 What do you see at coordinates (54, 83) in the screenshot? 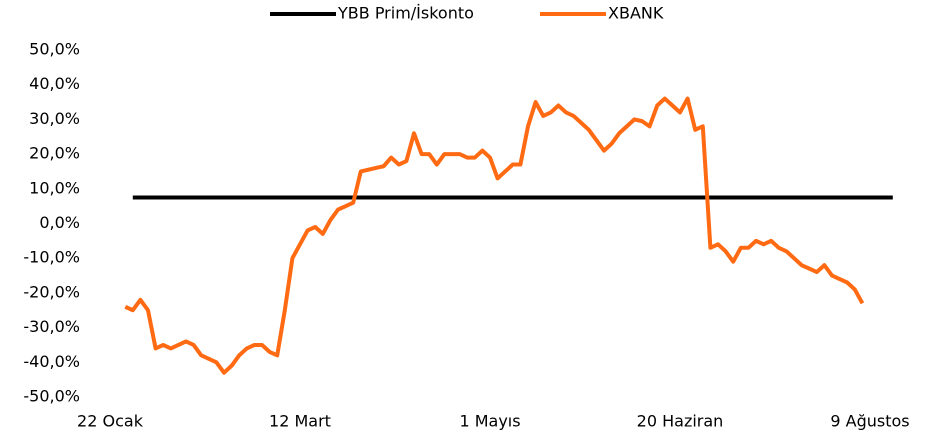
I see `y-tick-label: 40,0%` at bounding box center [54, 83].